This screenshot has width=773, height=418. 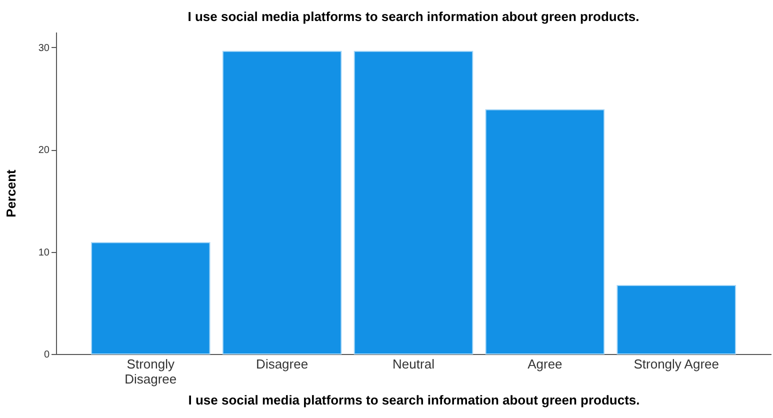 What do you see at coordinates (47, 355) in the screenshot?
I see `y-tick-label: 0` at bounding box center [47, 355].